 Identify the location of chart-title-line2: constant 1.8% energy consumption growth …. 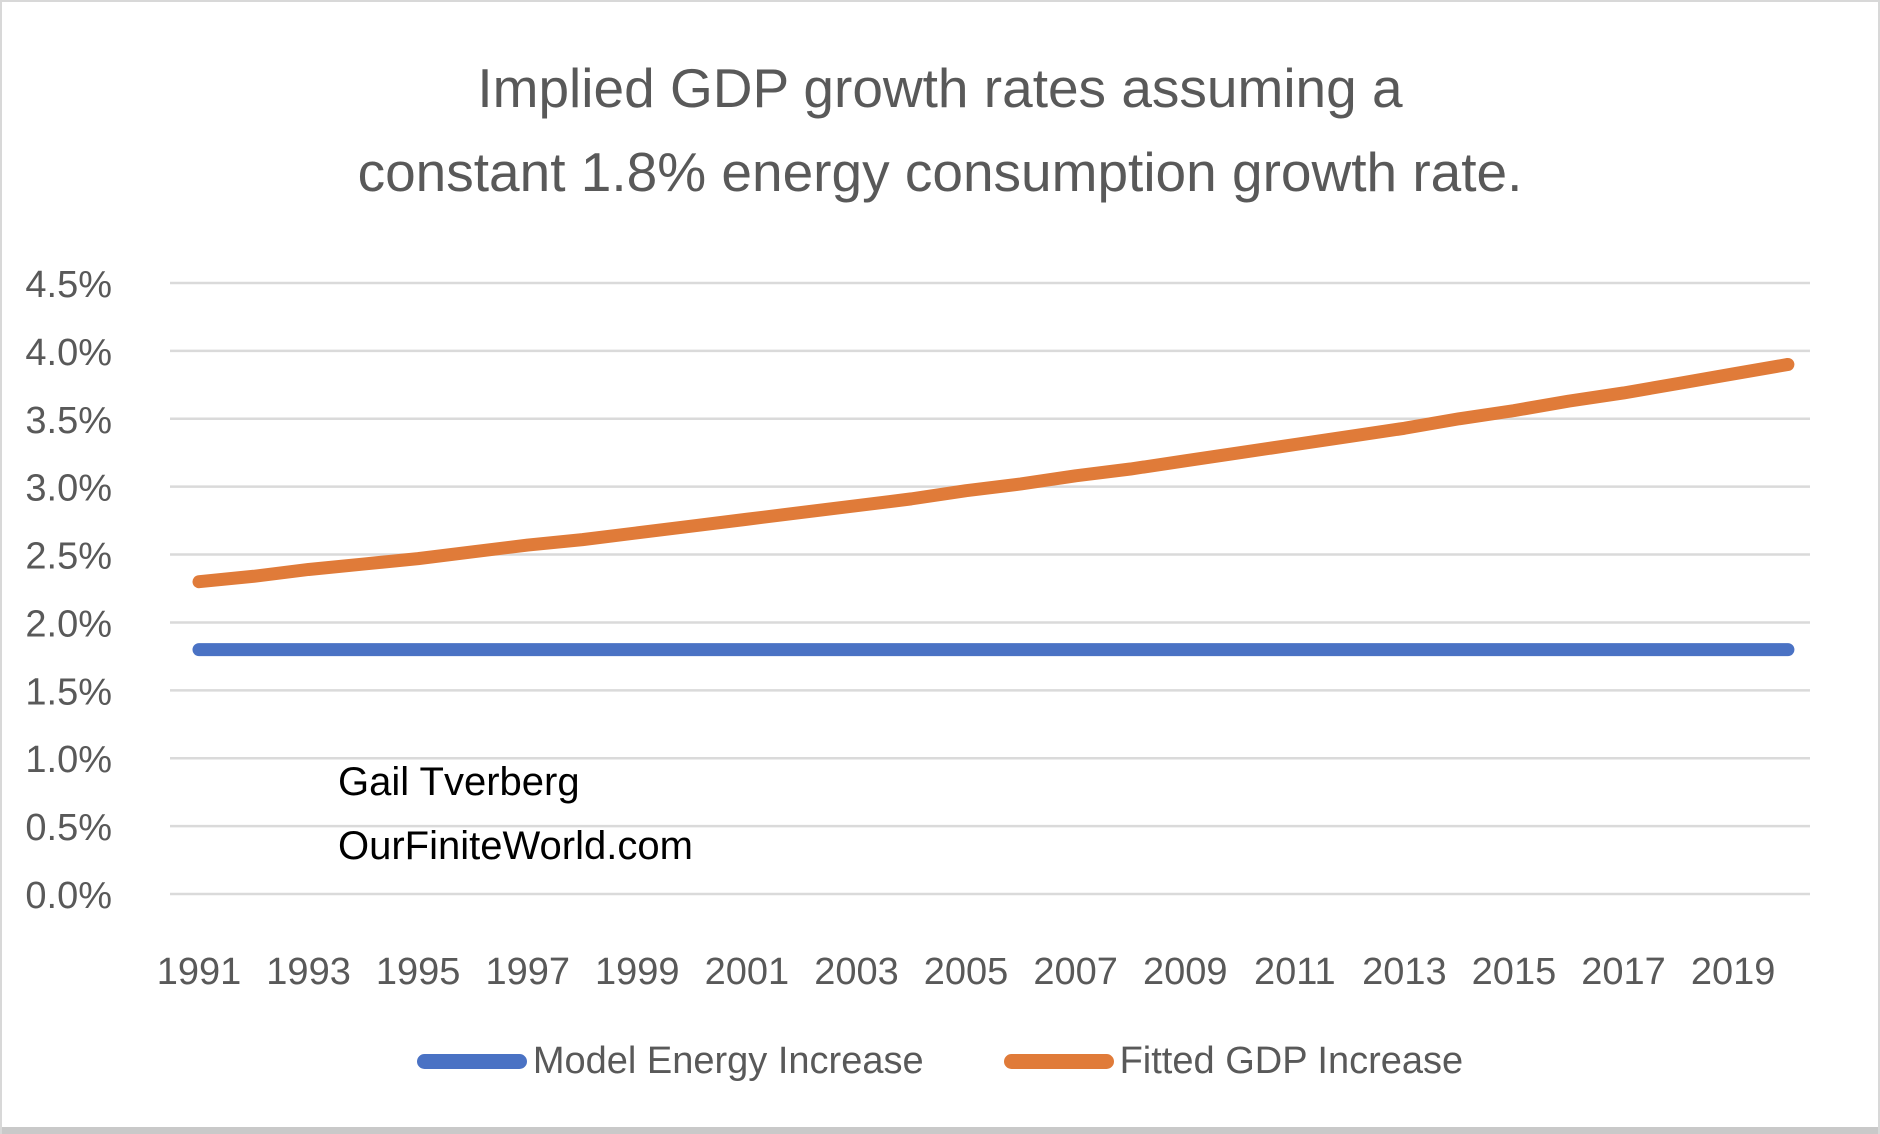
(940, 172).